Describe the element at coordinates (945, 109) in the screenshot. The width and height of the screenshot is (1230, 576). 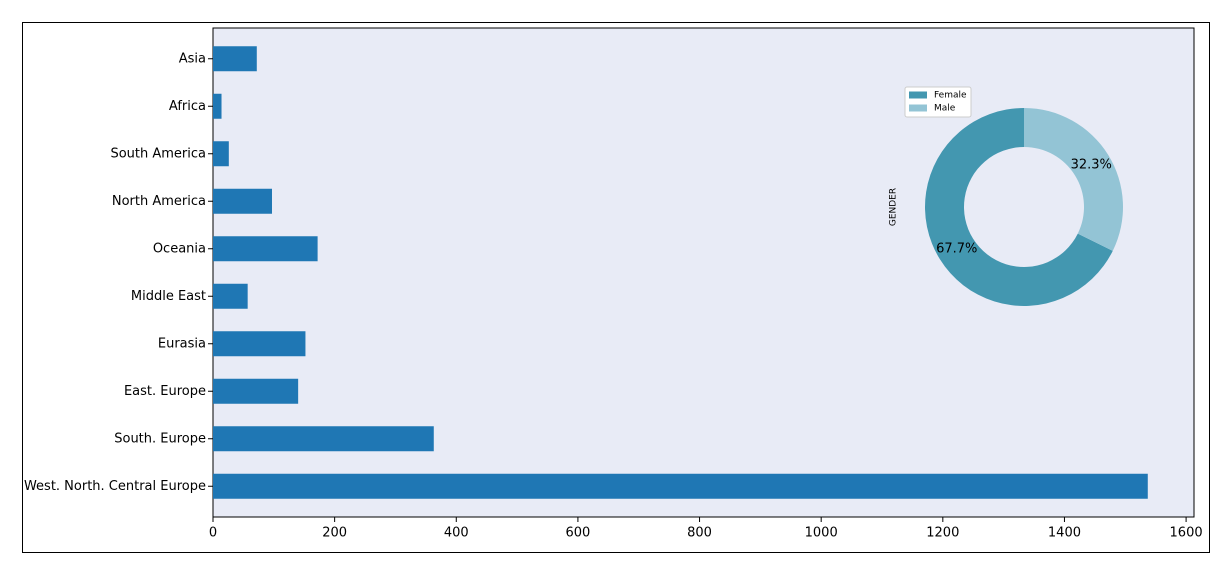
I see `legend-label: Male` at that location.